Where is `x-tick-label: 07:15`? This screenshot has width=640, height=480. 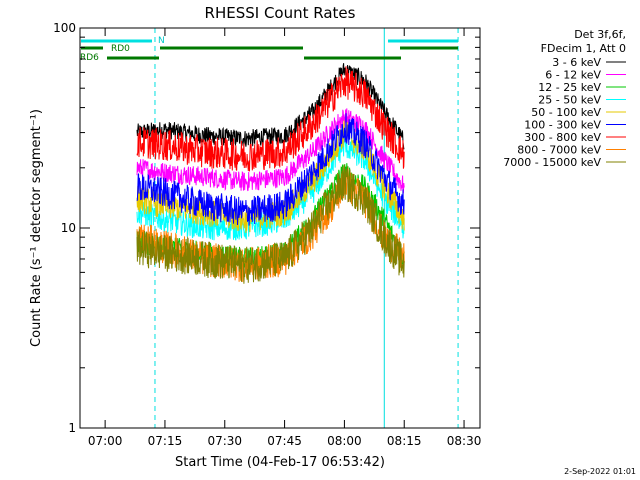
x-tick-label: 07:15 is located at coordinates (165, 441).